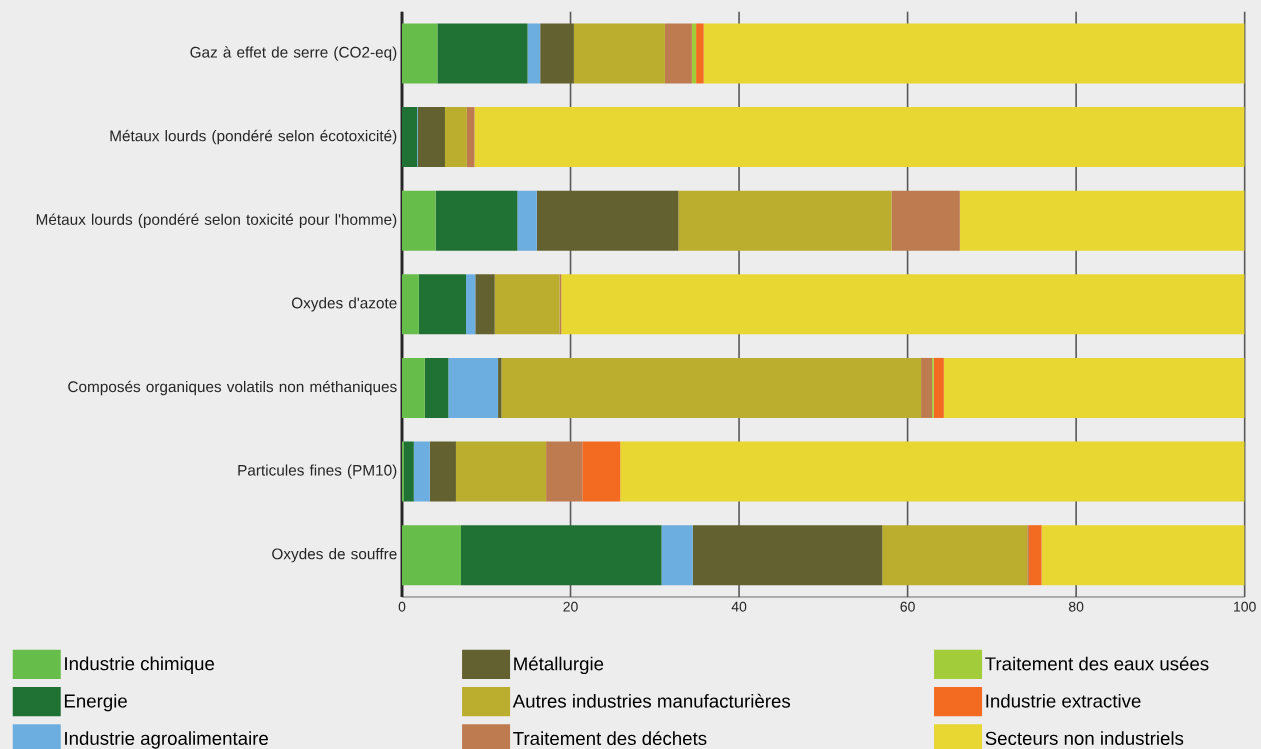 The width and height of the screenshot is (1261, 749). I want to click on legend-label: Secteurs non industriels, so click(1084, 738).